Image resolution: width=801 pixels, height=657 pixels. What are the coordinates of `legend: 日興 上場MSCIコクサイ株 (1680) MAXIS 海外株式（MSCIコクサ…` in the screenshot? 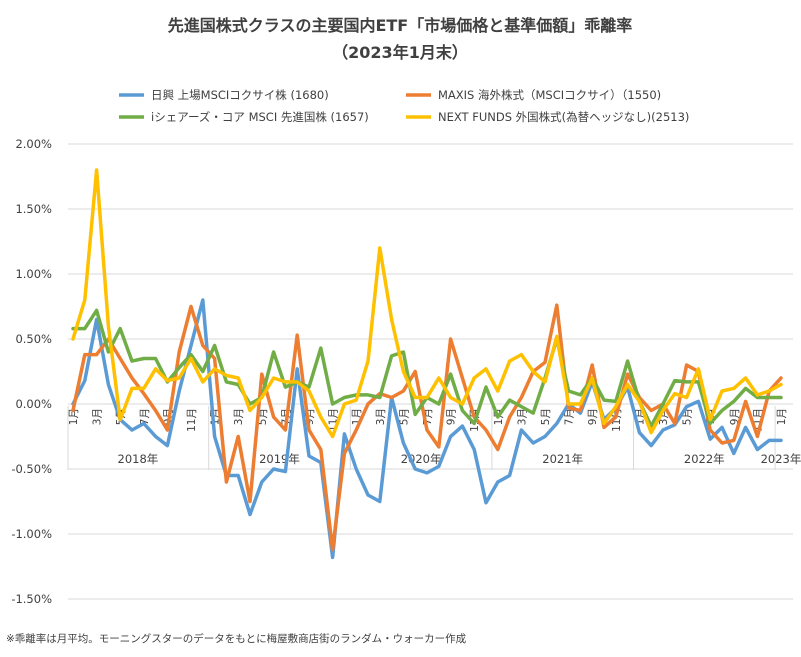 It's located at (404, 106).